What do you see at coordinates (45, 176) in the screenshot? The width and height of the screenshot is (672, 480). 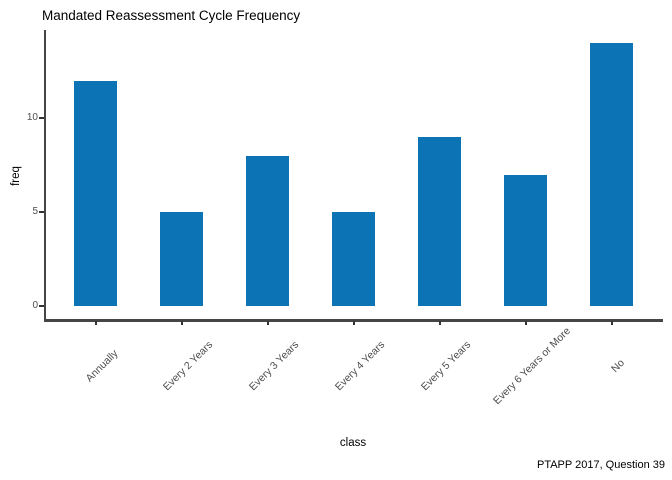 I see `y-axis-line` at bounding box center [45, 176].